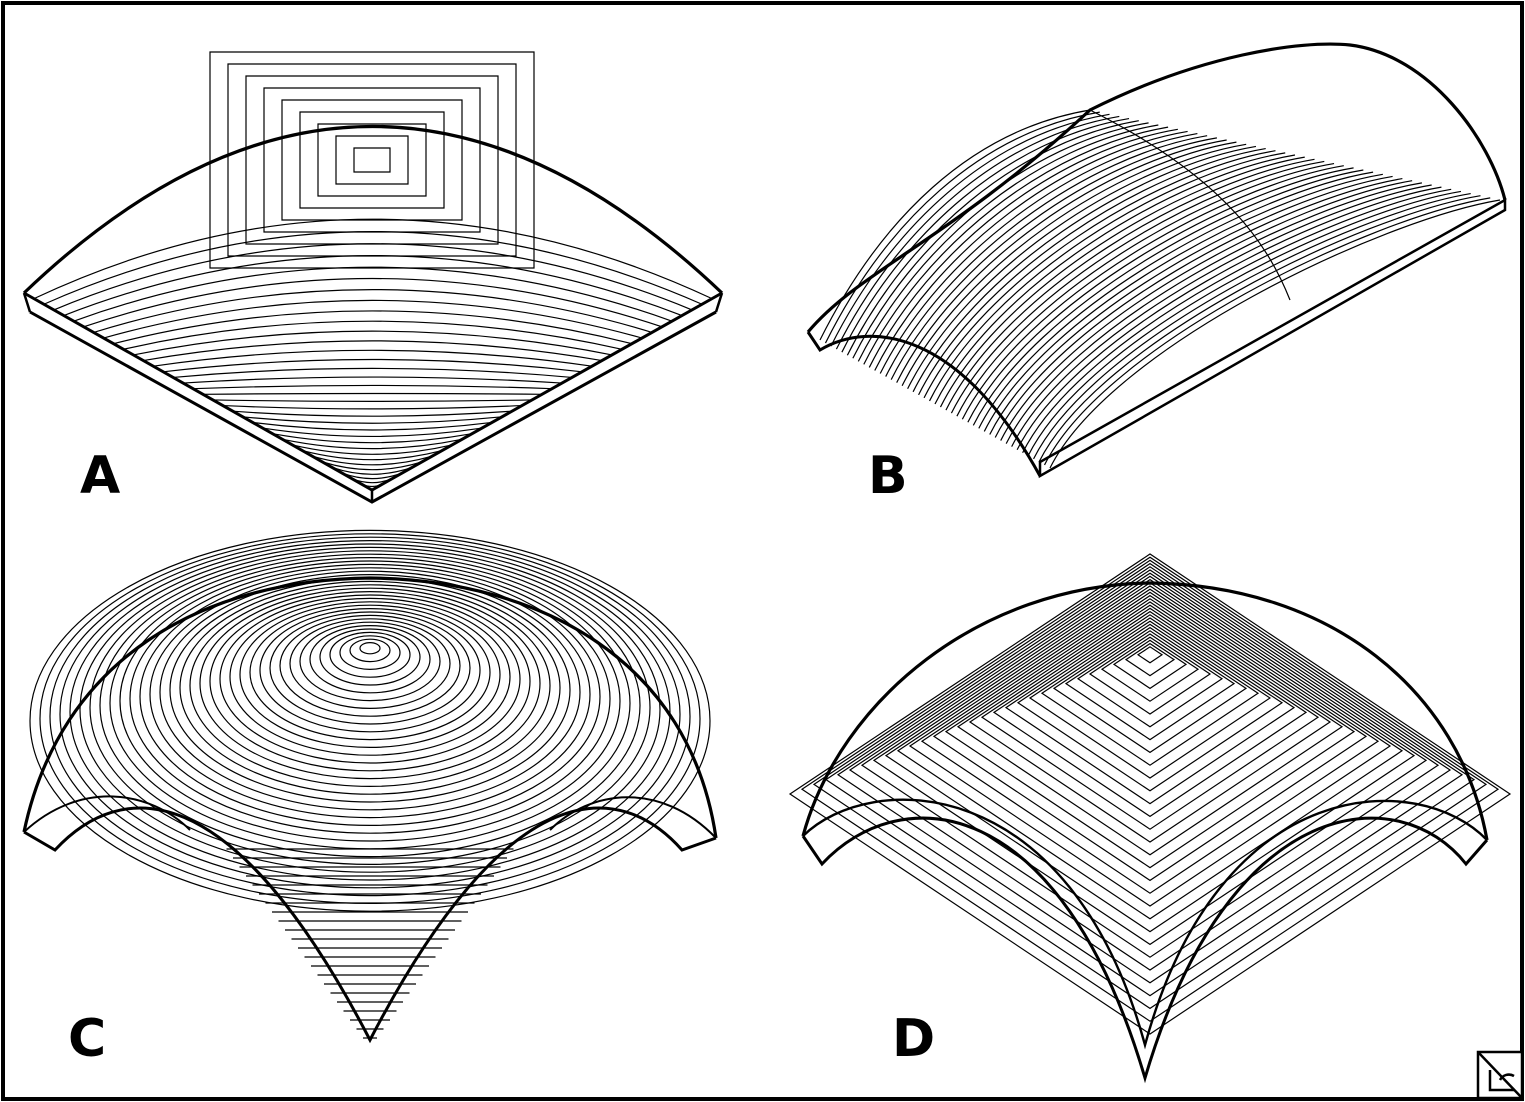  Describe the element at coordinates (888, 476) in the screenshot. I see `panel-label-b: B` at that location.